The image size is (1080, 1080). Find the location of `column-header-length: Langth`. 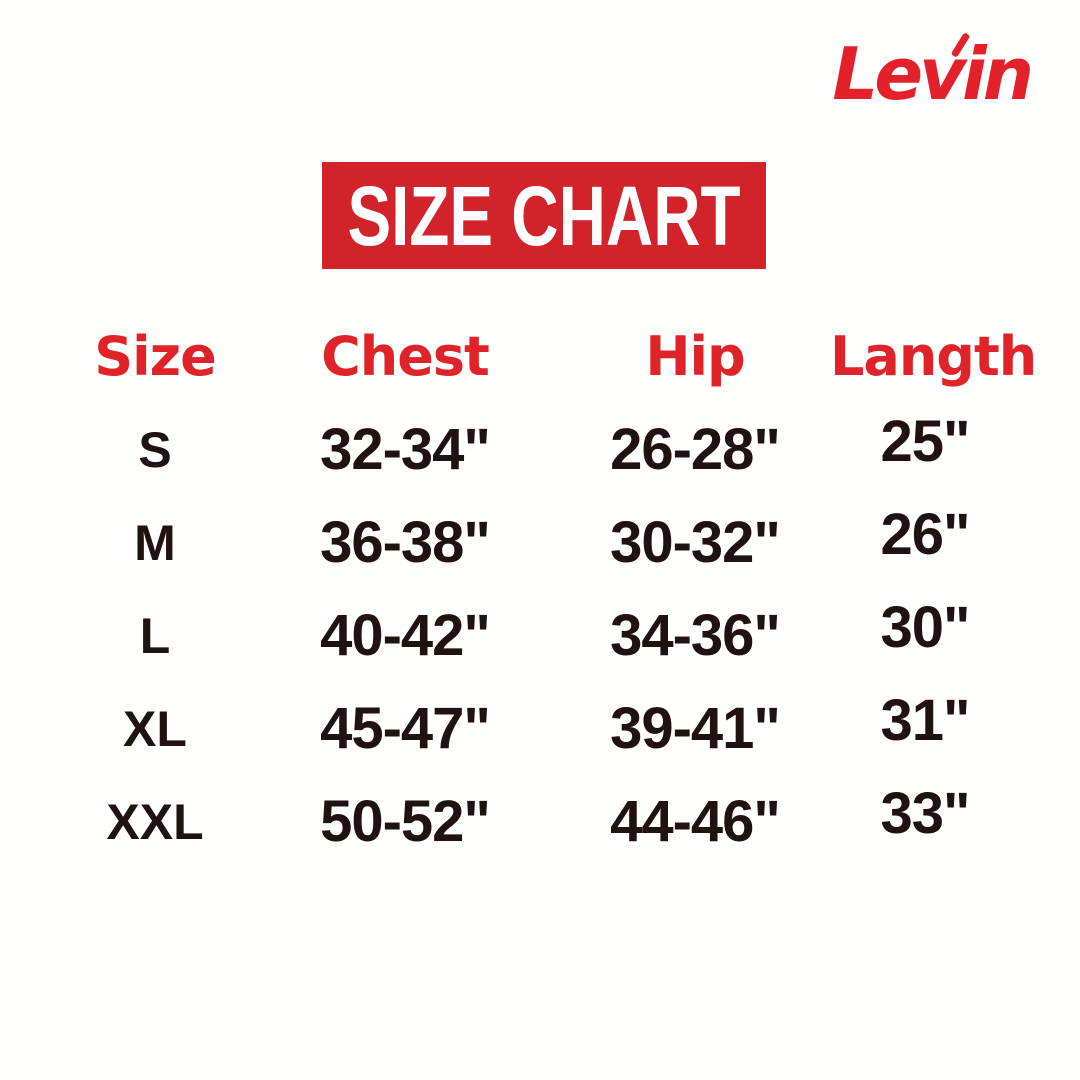

column-header-length: Langth is located at coordinates (933, 356).